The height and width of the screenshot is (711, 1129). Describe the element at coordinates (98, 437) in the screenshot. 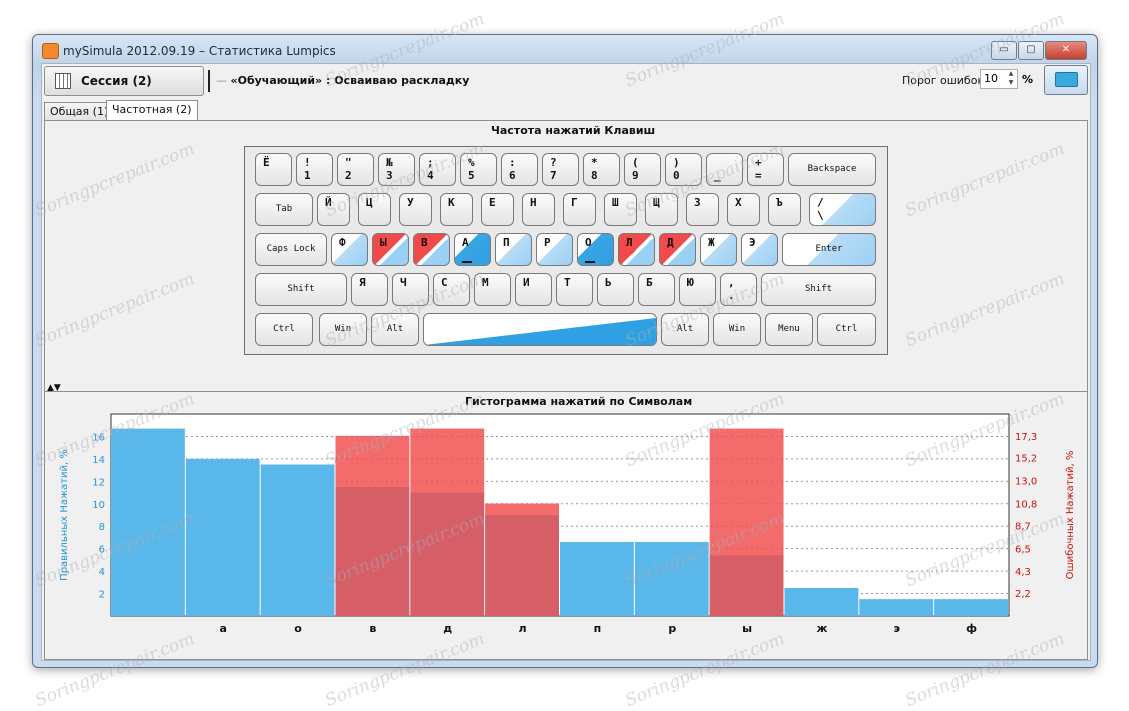

I see `y-tick-label: 16` at that location.